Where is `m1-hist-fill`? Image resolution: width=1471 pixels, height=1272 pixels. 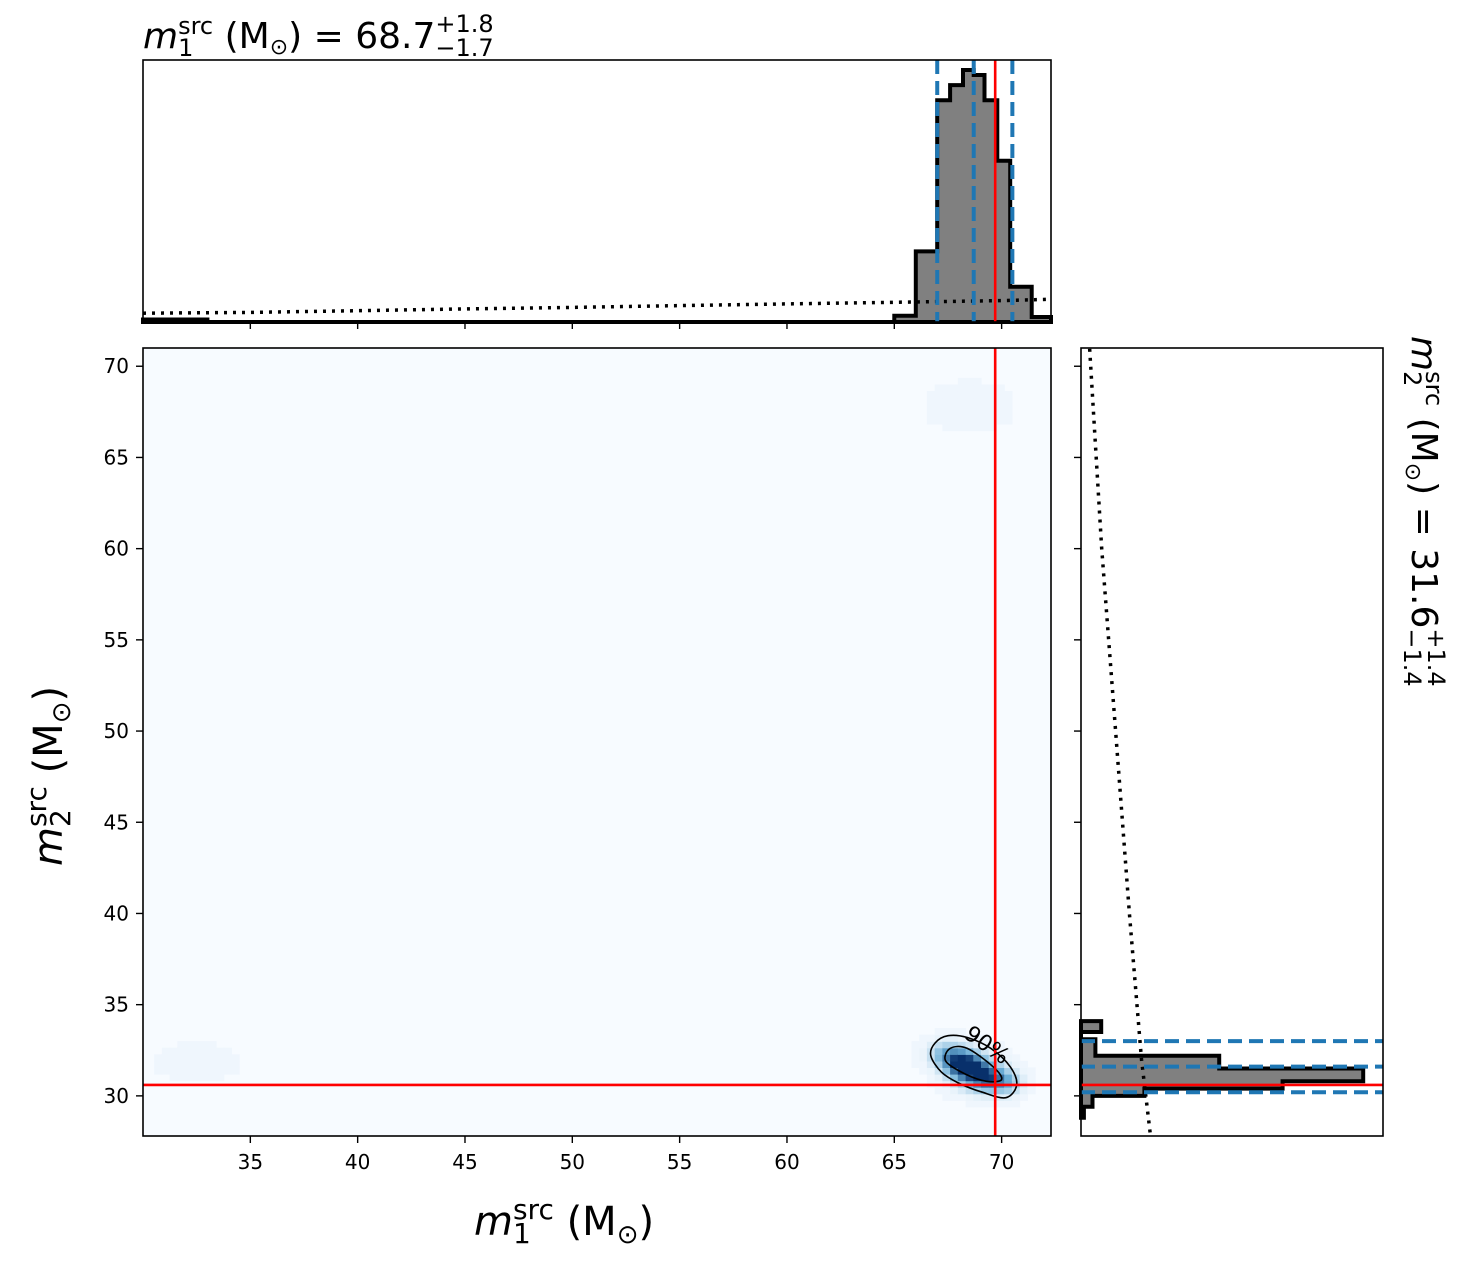
m1-hist-fill is located at coordinates (597, 196).